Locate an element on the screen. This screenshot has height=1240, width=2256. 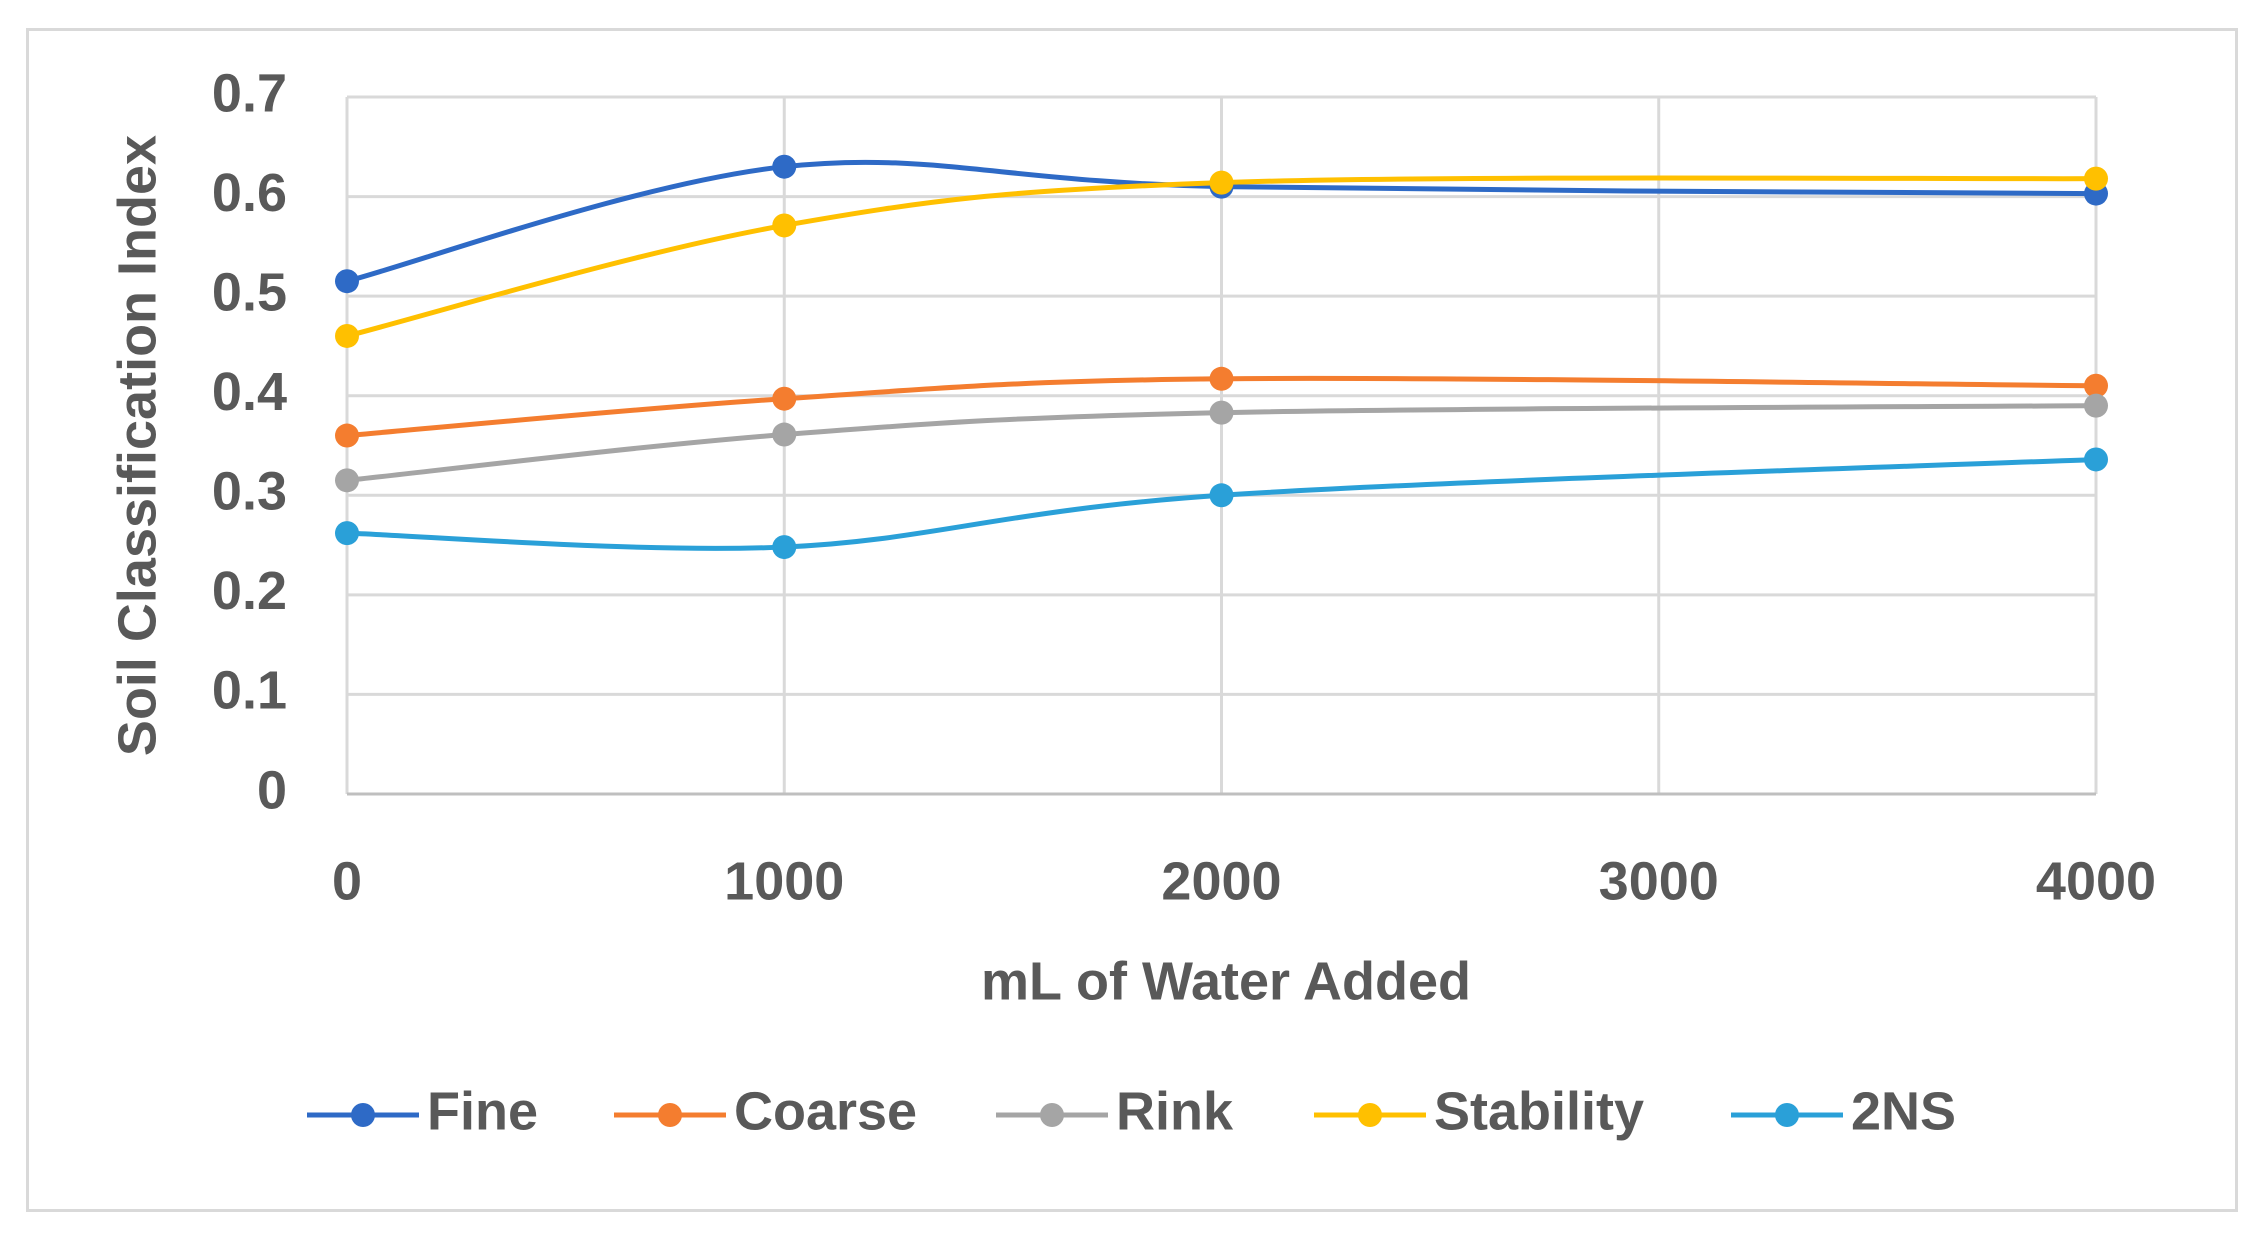
legend-label-rink: Rink is located at coordinates (1175, 1111).